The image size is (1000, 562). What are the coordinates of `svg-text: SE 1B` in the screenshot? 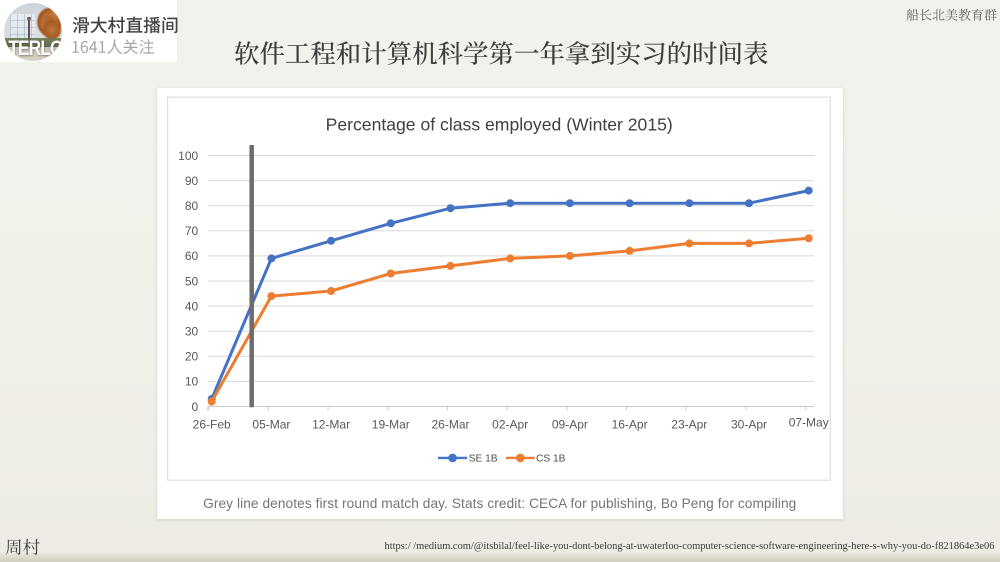 It's located at (483, 459).